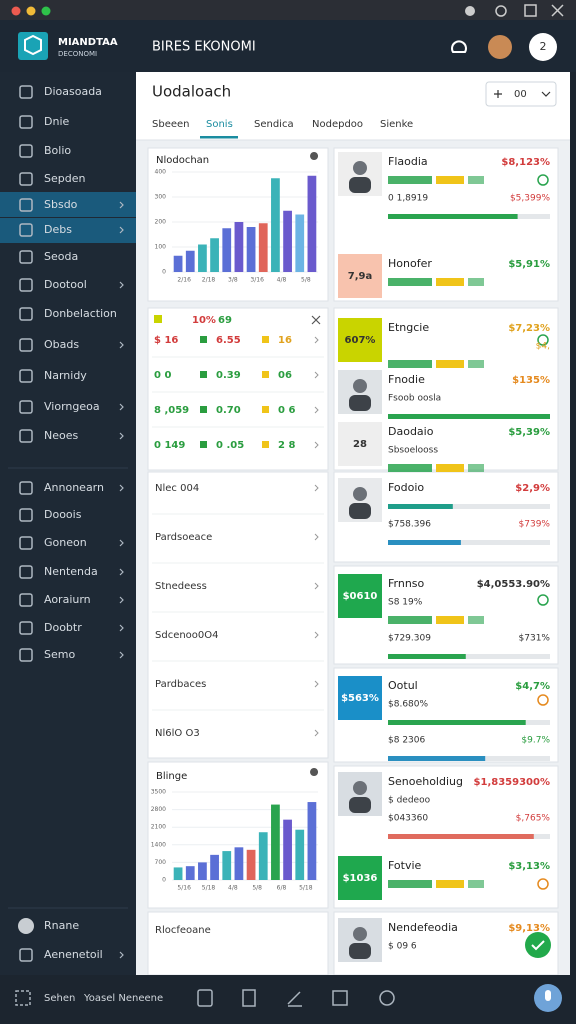 Image resolution: width=576 pixels, height=1024 pixels. What do you see at coordinates (121, 628) in the screenshot?
I see `sidebar-chevron` at bounding box center [121, 628].